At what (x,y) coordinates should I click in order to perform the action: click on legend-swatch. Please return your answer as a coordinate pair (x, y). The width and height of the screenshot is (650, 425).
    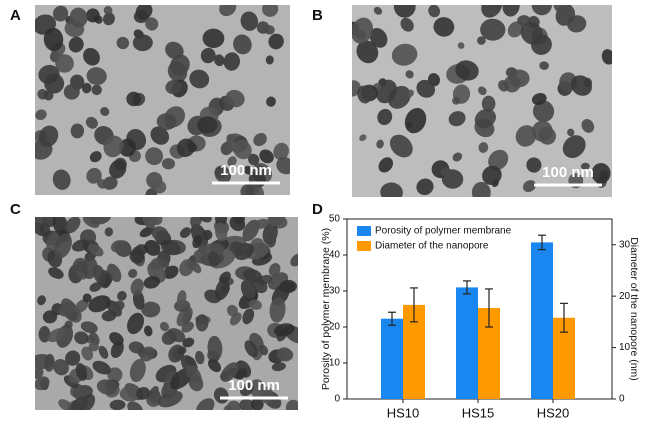
    Looking at the image, I should click on (364, 231).